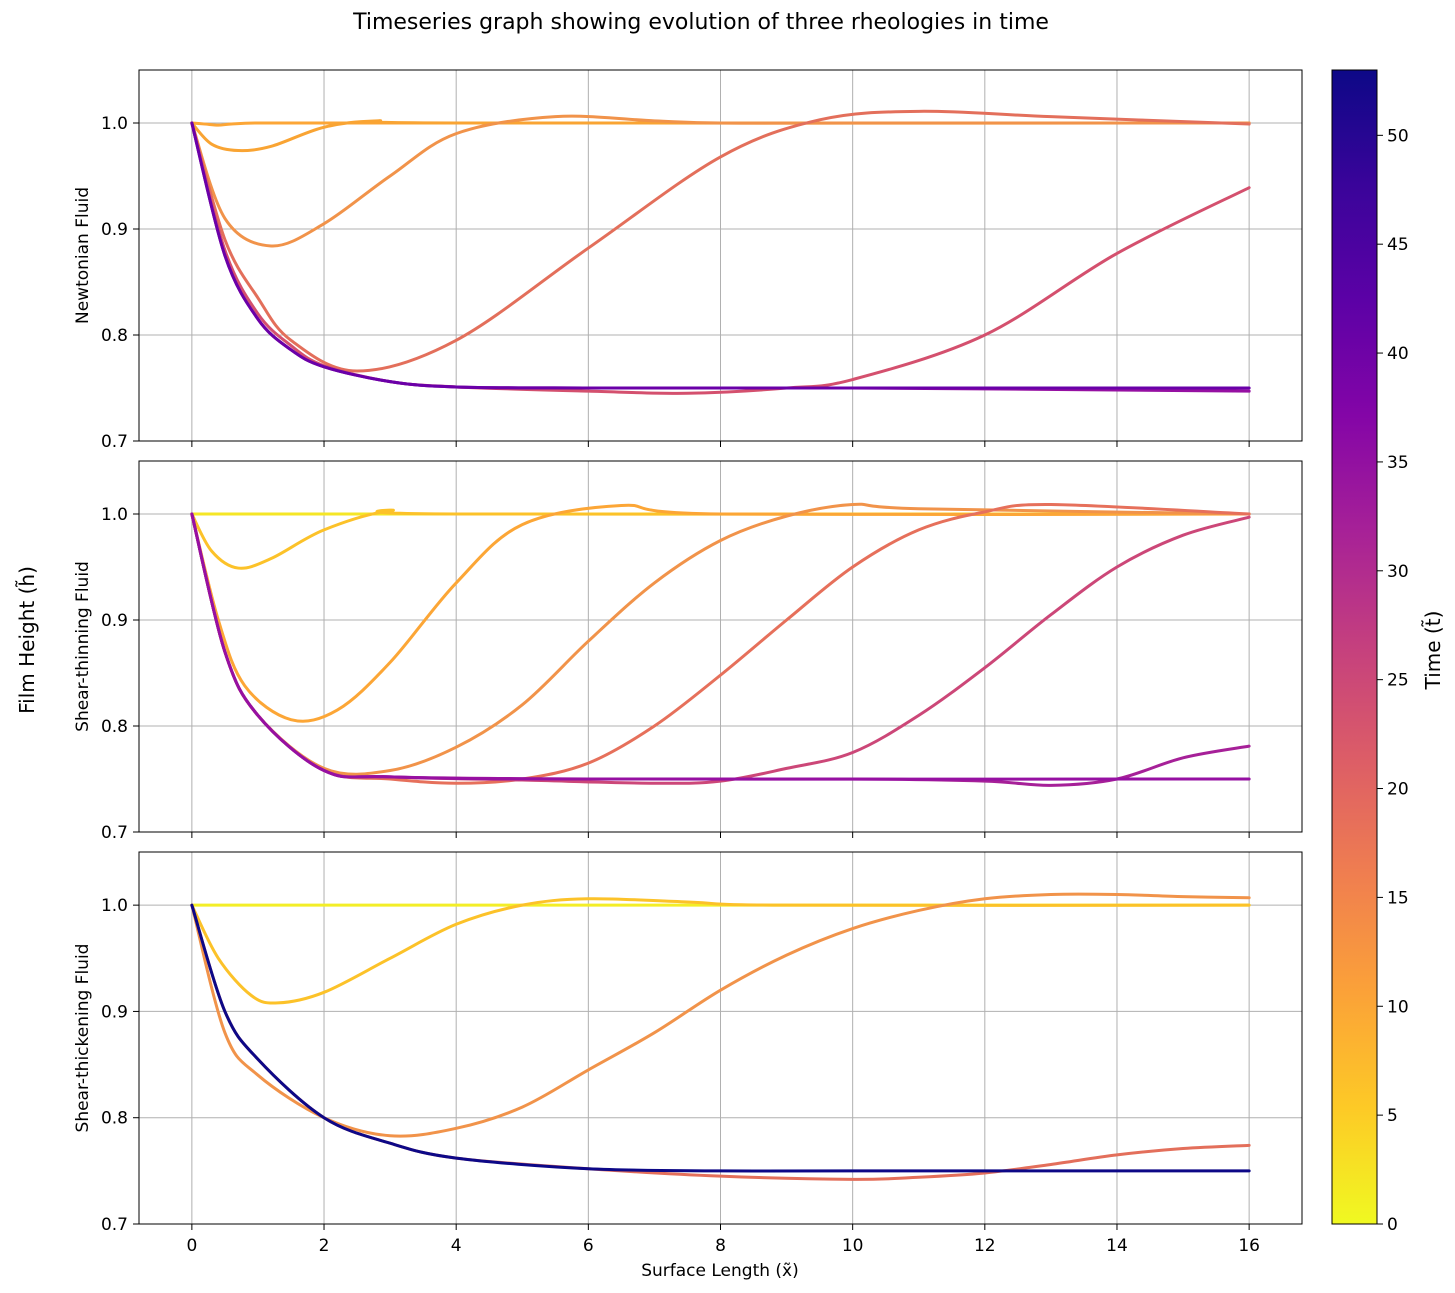 This screenshot has height=1293, width=1455. Describe the element at coordinates (324, 1246) in the screenshot. I see `x-tick-label: 2` at that location.